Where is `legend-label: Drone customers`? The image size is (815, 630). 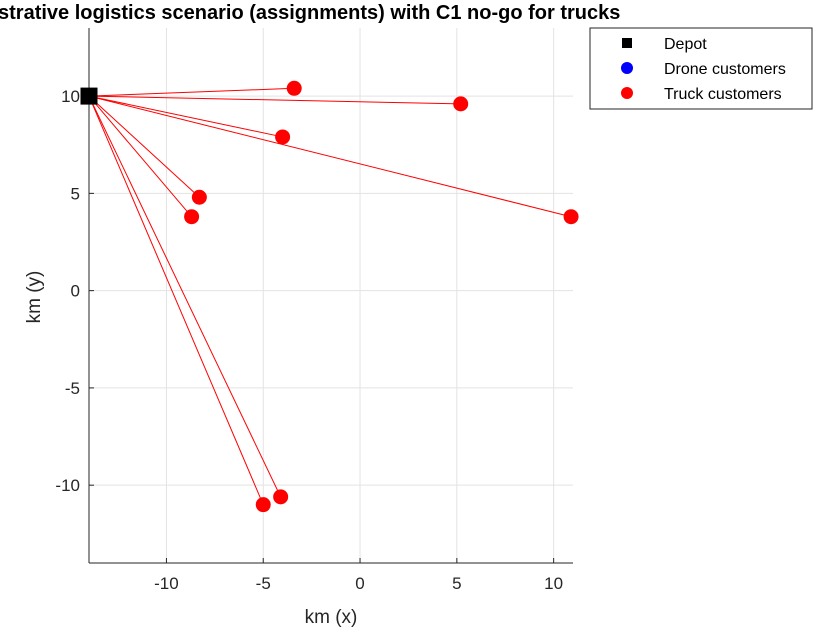 legend-label: Drone customers is located at coordinates (725, 69).